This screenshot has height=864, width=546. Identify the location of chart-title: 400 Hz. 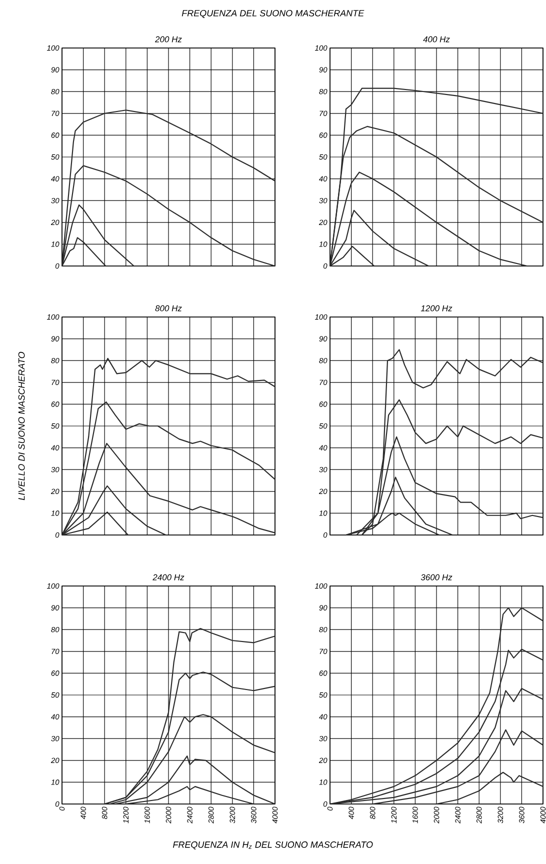
(436, 39).